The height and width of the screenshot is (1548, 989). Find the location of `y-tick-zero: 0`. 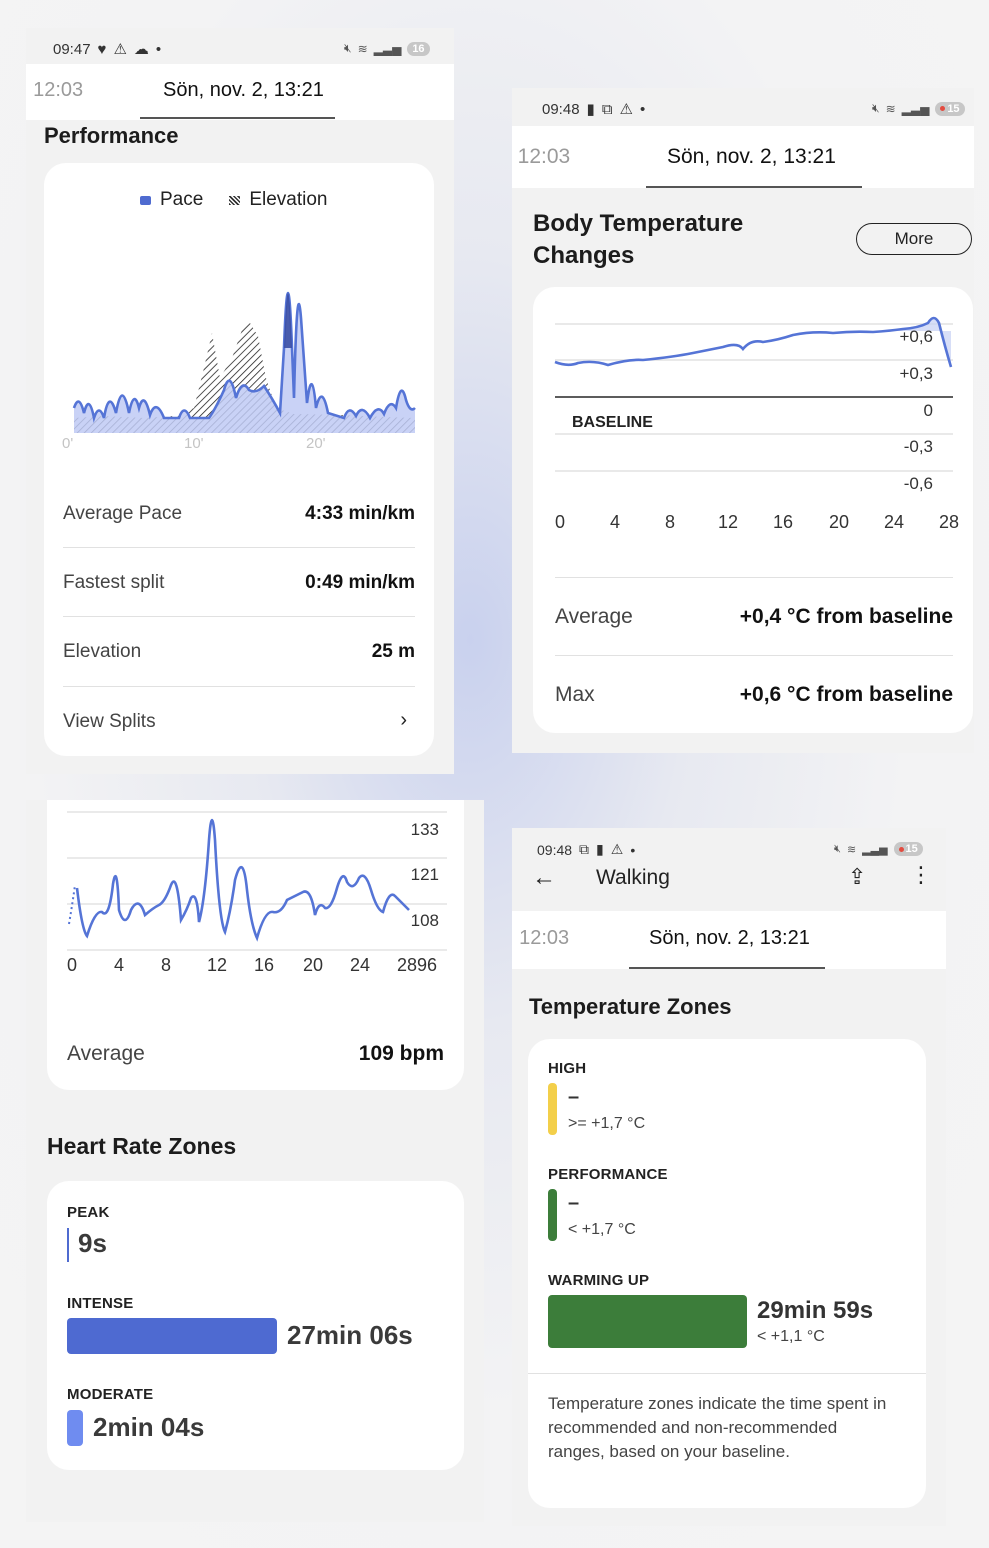

y-tick-zero: 0 is located at coordinates (928, 410).